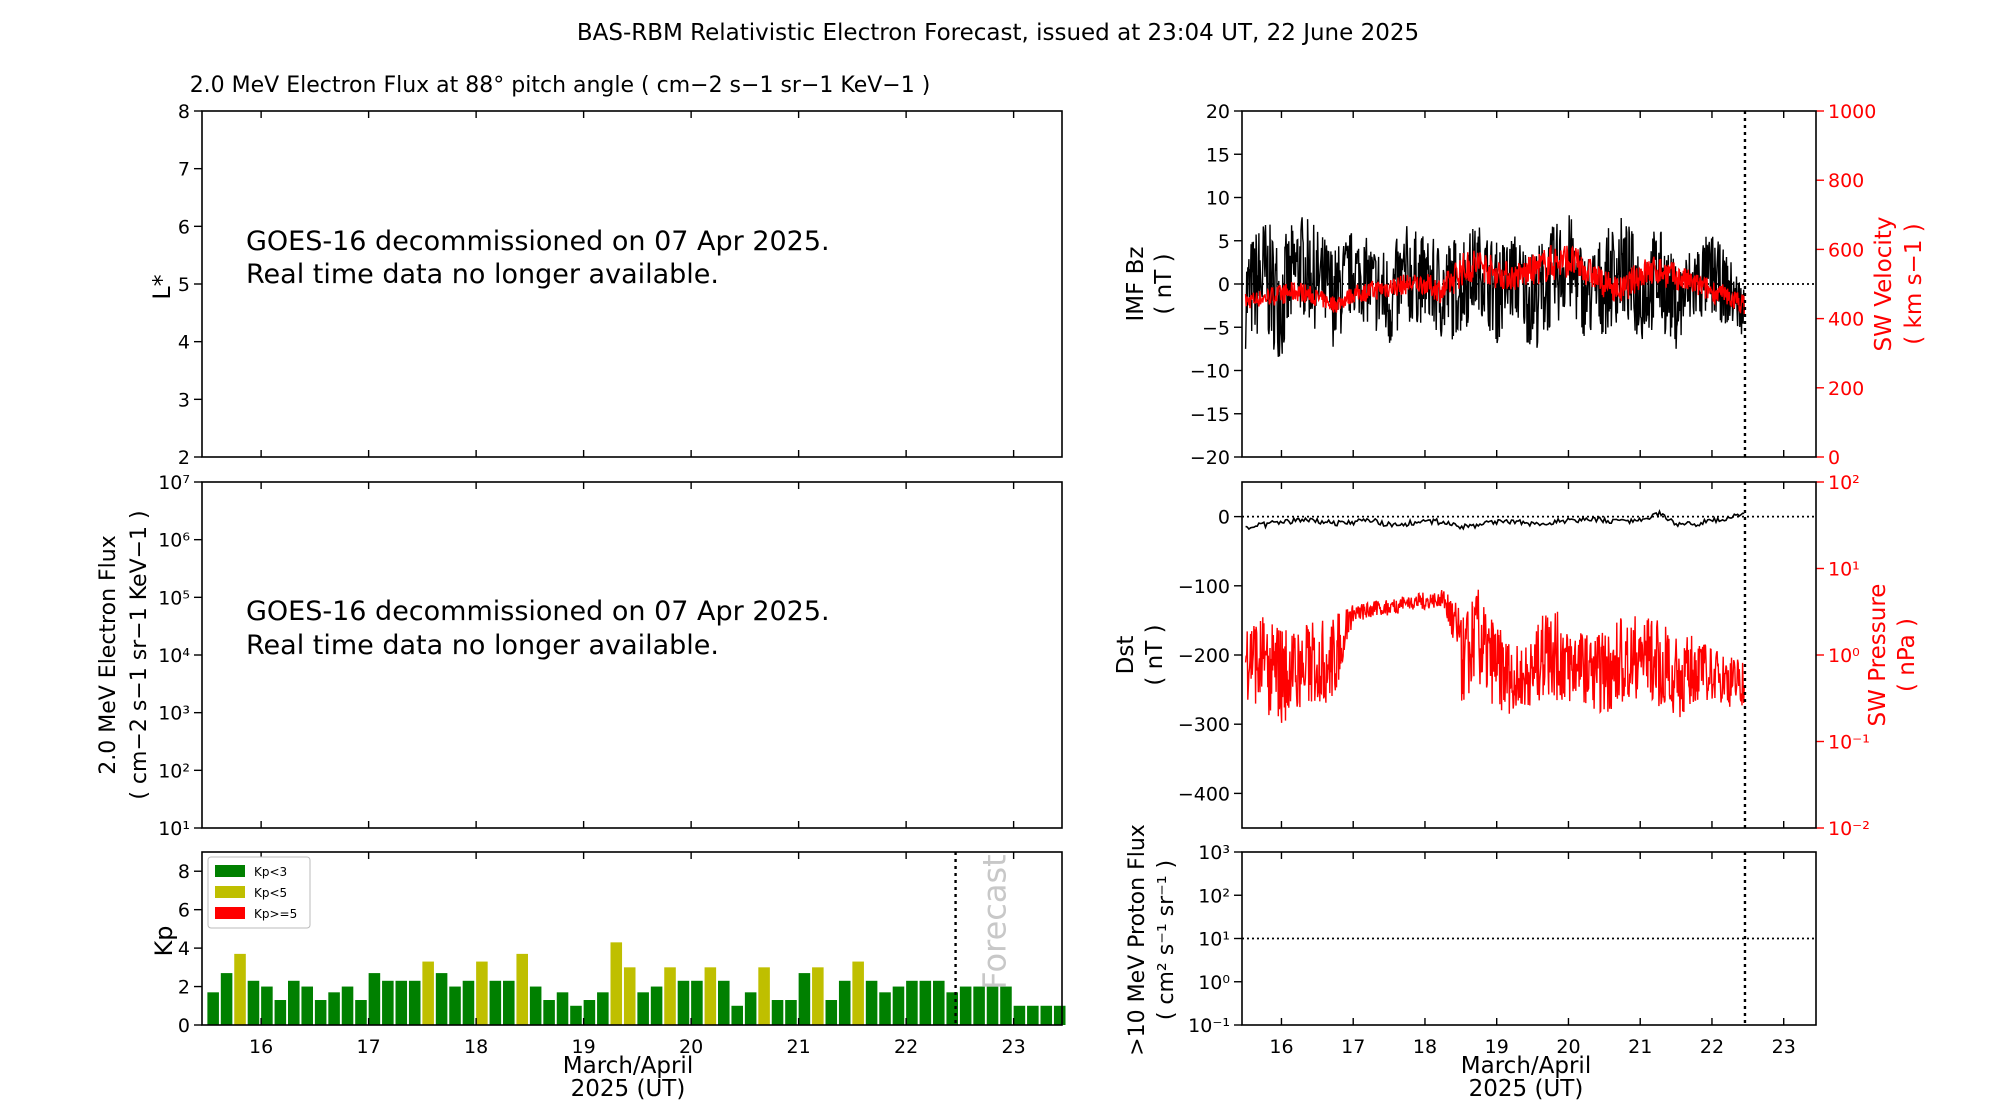 This screenshot has height=1100, width=2000. What do you see at coordinates (1353, 1047) in the screenshot?
I see `x-tick-label: 17` at bounding box center [1353, 1047].